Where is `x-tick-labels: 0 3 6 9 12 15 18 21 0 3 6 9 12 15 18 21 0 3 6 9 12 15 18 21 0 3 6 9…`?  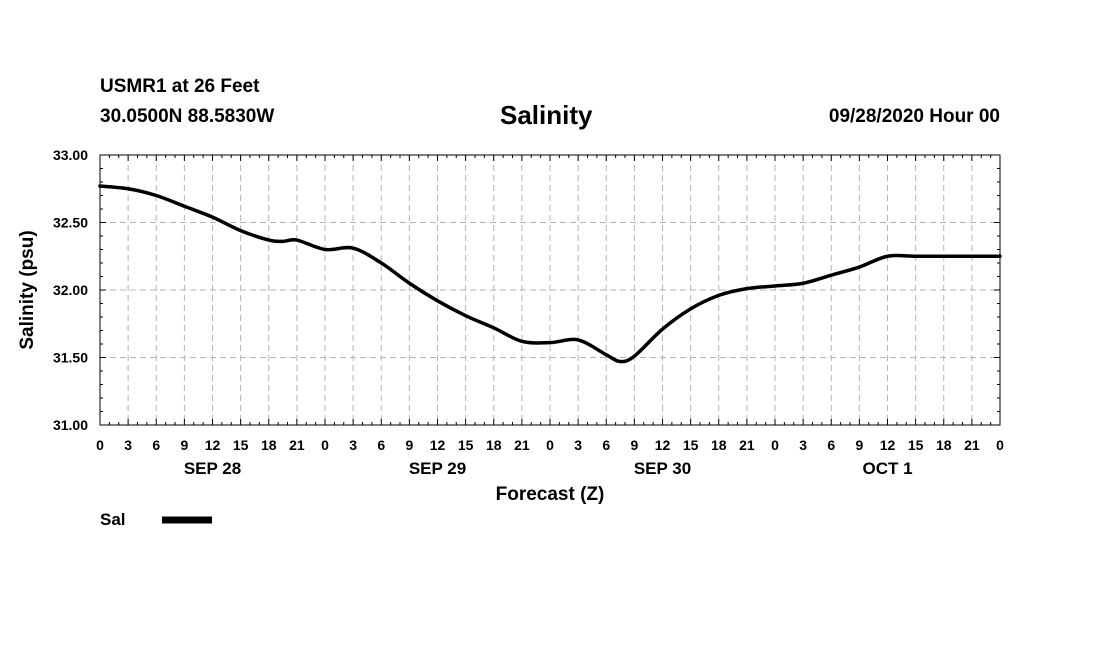
x-tick-labels: 0 3 6 9 12 15 18 21 0 3 6 9 12 15 18 21 0 3 6 9 12 15 18 21 0 3 6 9… is located at coordinates (550, 445).